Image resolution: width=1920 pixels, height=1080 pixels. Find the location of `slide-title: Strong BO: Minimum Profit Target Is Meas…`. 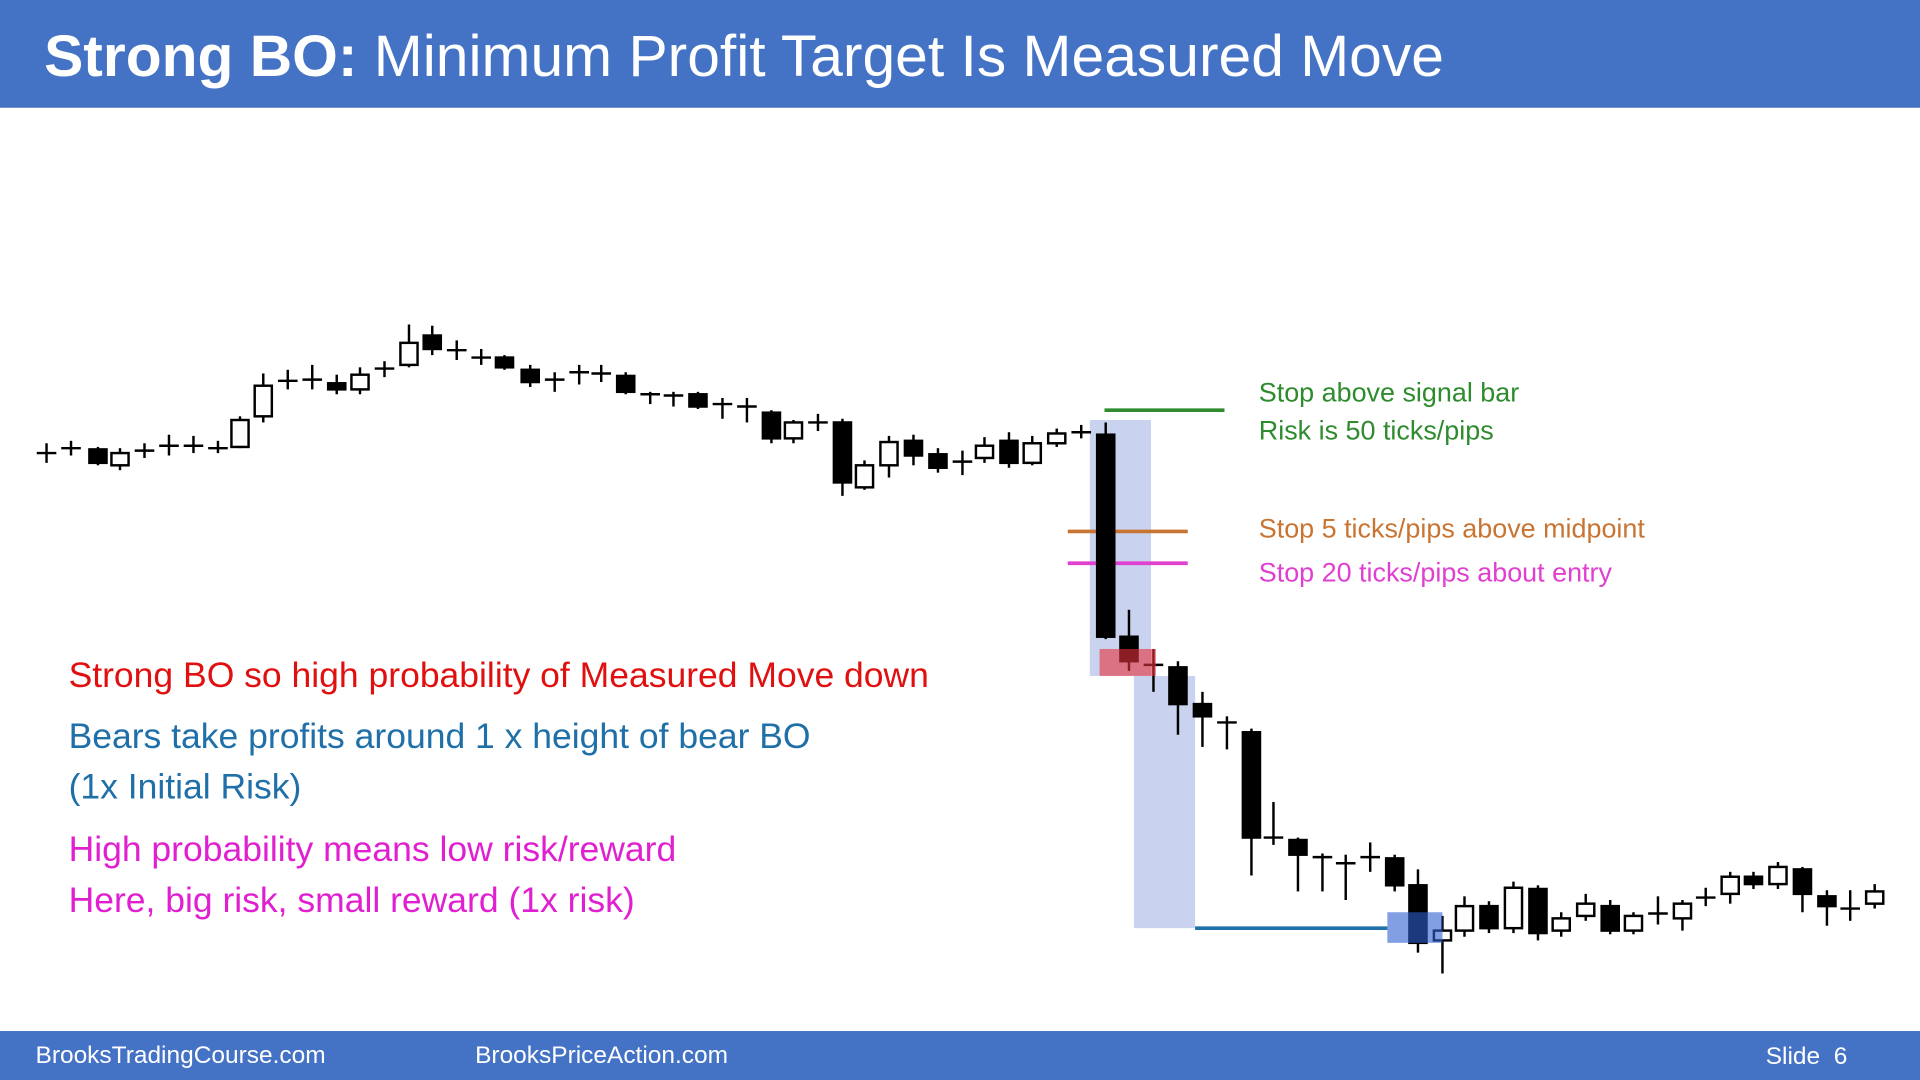

slide-title: Strong BO: Minimum Profit Target Is Meas… is located at coordinates (744, 56).